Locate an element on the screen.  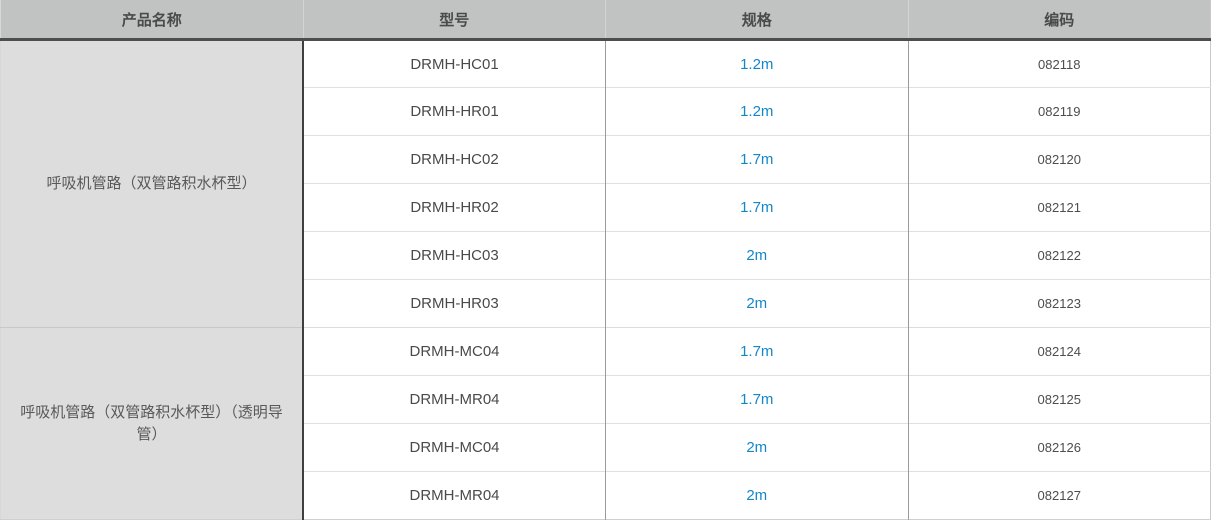
column-header-product-name: 产品名称 is located at coordinates (151, 20).